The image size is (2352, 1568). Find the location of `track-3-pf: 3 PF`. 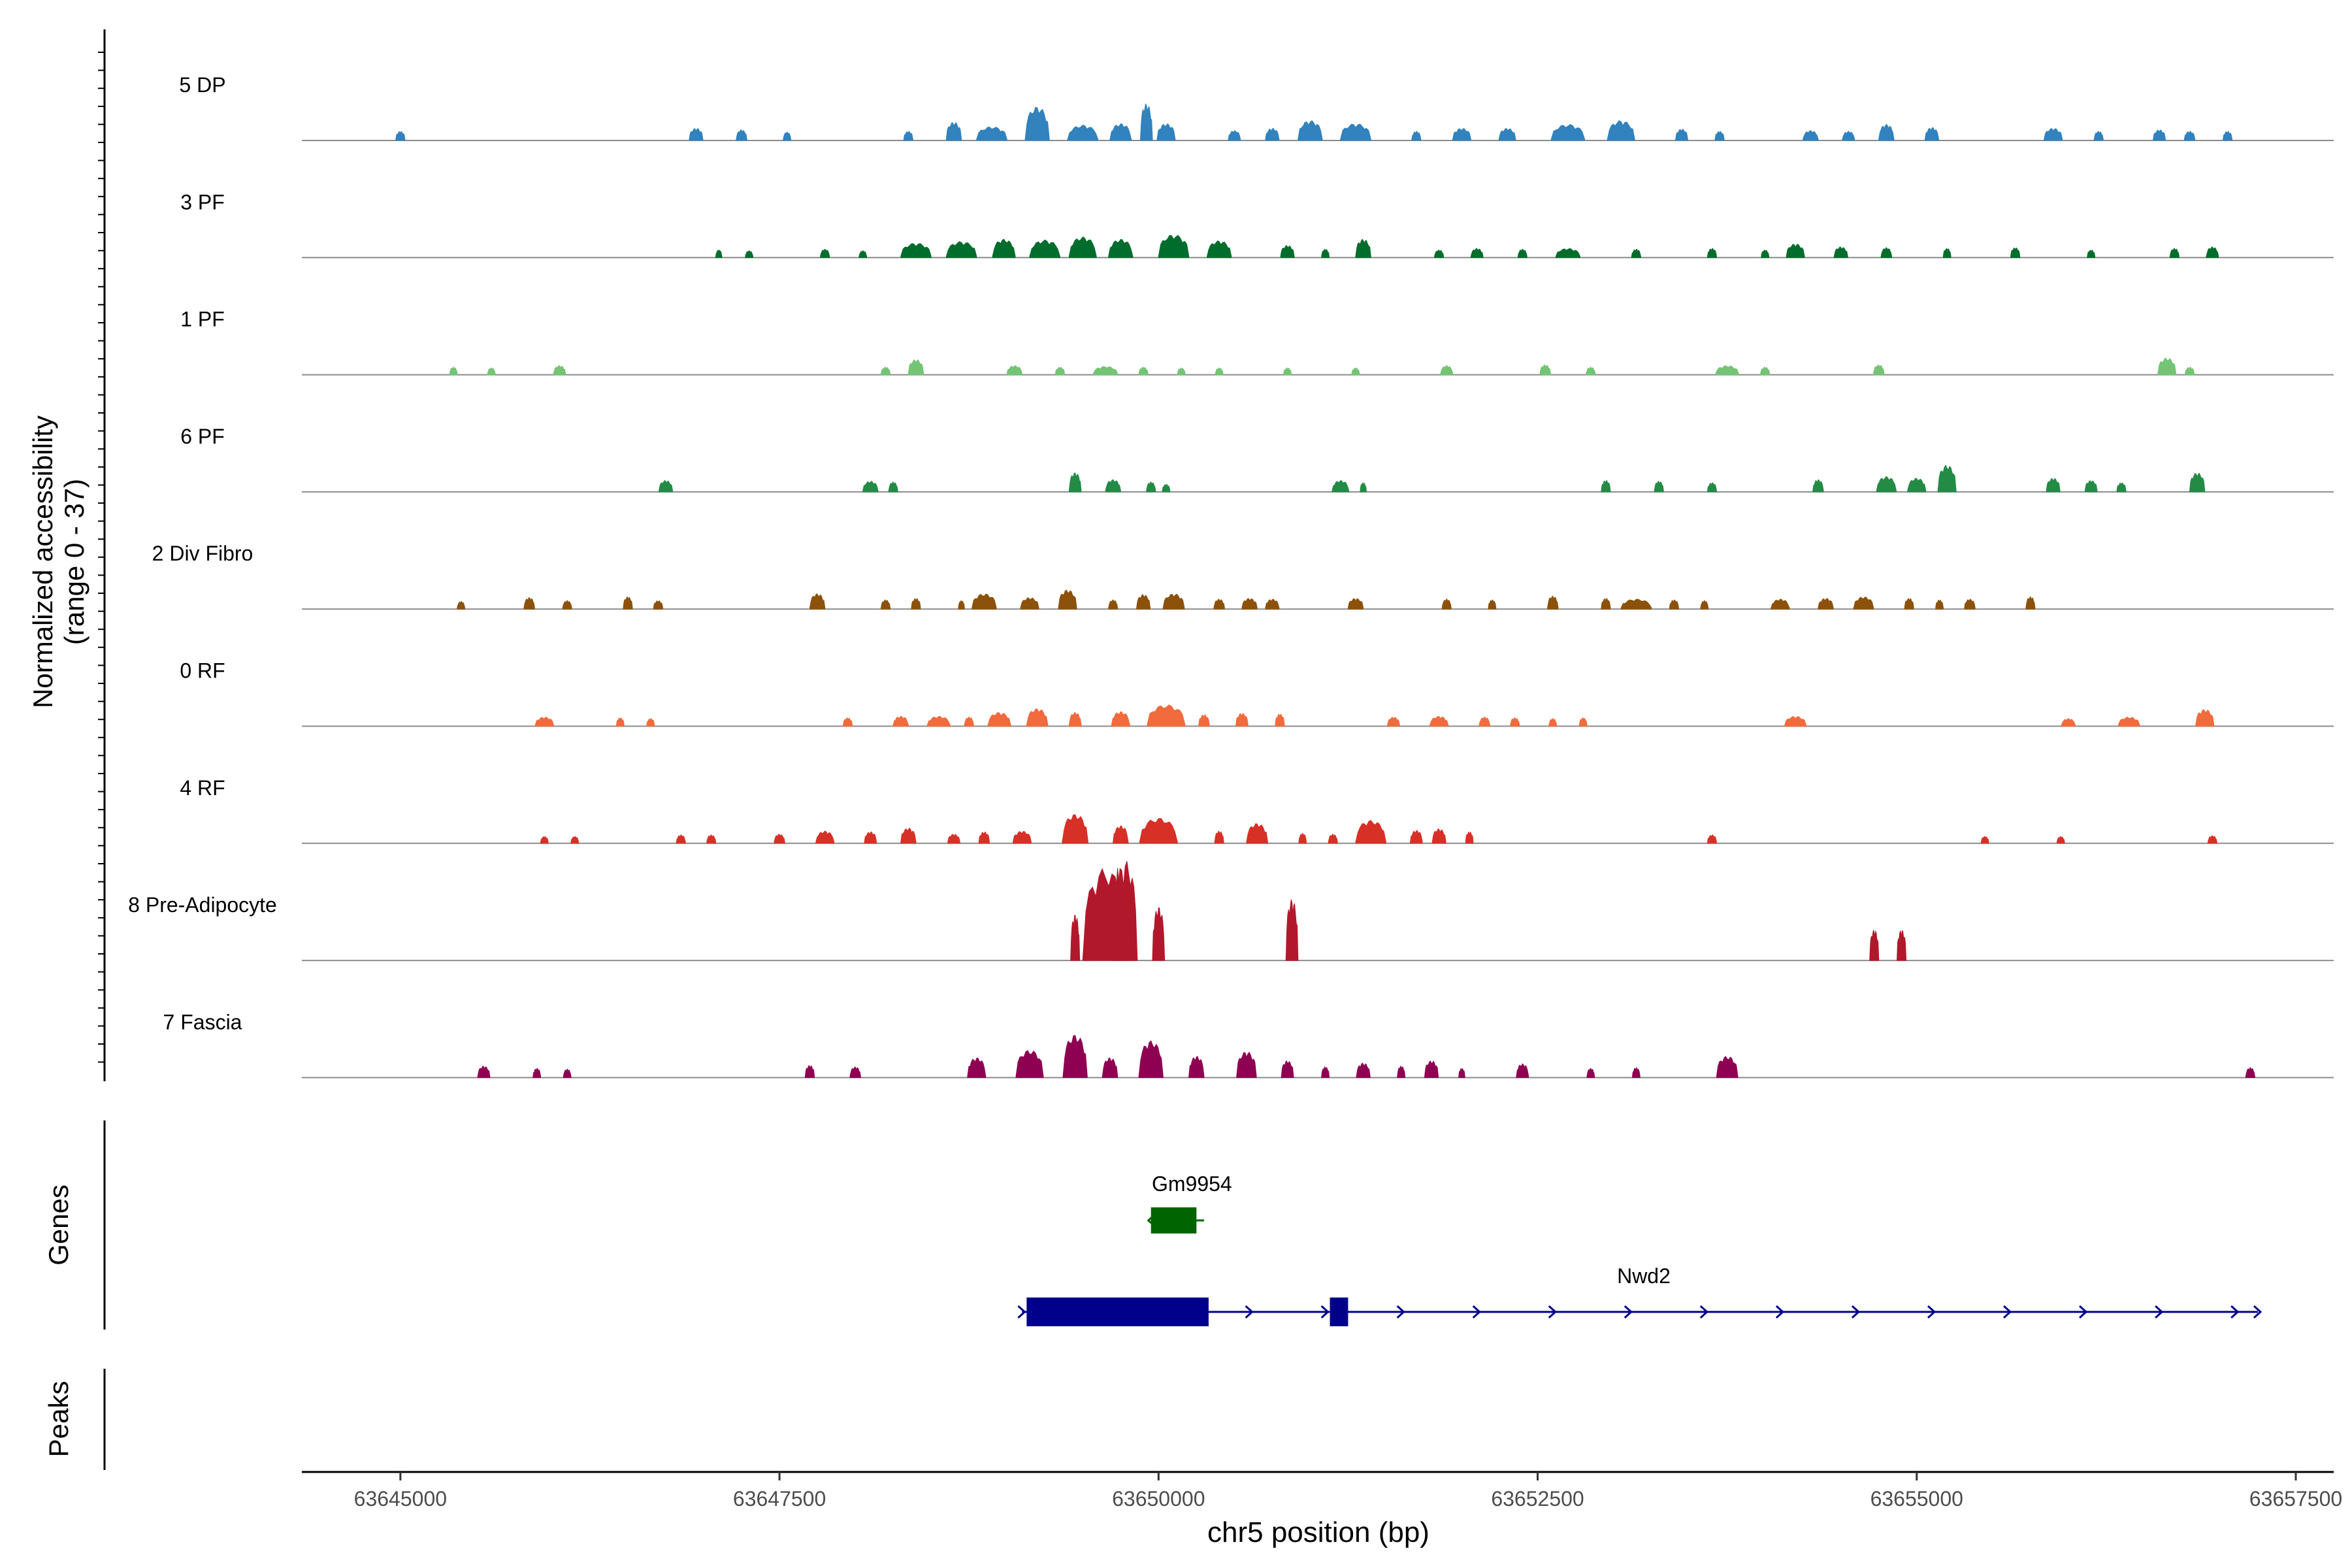

track-3-pf: 3 PF is located at coordinates (1257, 224).